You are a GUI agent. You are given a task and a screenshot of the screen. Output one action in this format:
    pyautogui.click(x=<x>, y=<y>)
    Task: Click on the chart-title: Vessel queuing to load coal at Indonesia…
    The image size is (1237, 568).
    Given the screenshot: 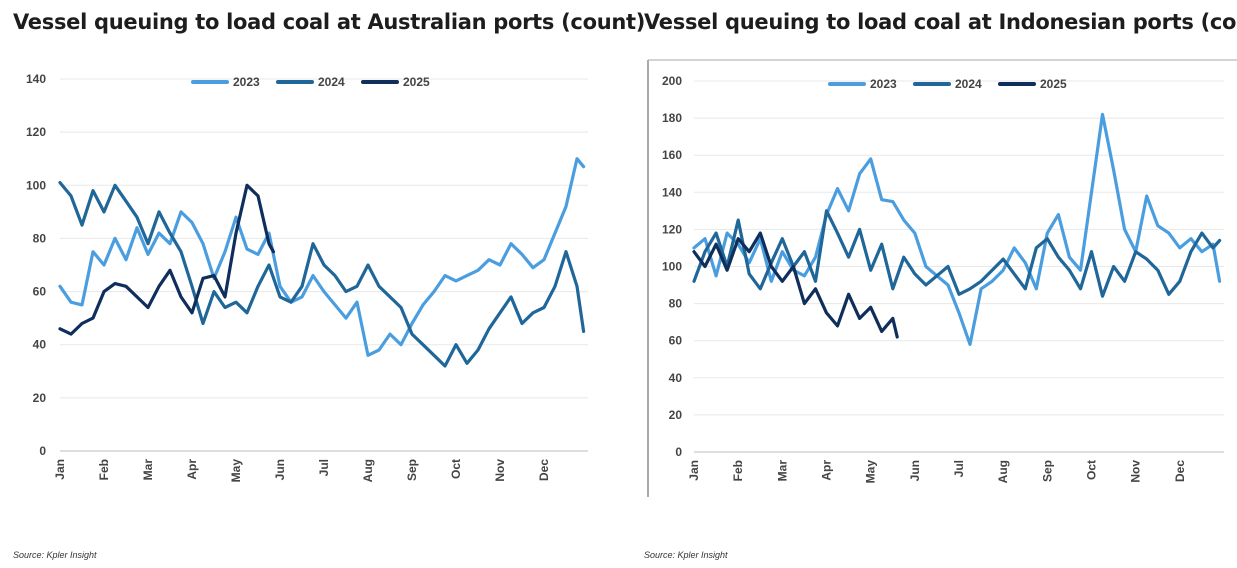 What is the action you would take?
    pyautogui.click(x=940, y=22)
    